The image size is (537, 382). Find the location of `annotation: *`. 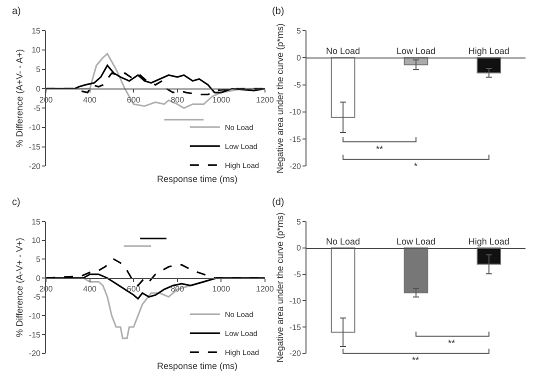

annotation: * is located at coordinates (416, 166).